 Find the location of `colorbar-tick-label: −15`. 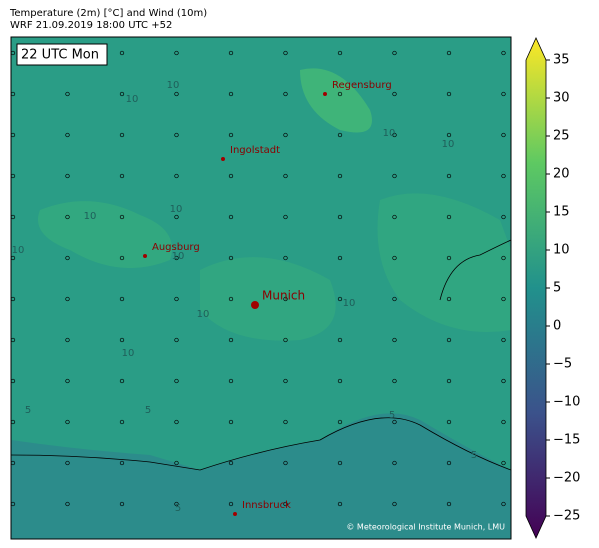

colorbar-tick-label: −15 is located at coordinates (566, 440).